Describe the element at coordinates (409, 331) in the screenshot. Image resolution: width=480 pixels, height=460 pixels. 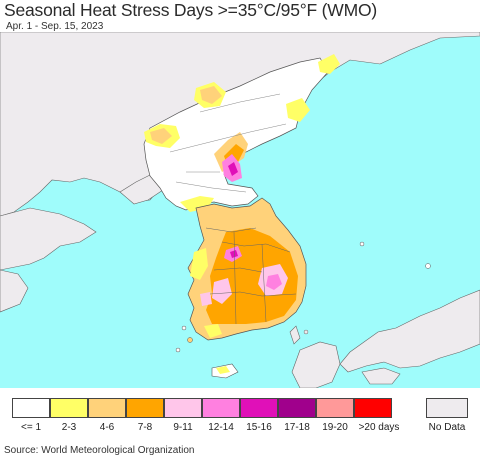
I see `japan-honshu` at that location.